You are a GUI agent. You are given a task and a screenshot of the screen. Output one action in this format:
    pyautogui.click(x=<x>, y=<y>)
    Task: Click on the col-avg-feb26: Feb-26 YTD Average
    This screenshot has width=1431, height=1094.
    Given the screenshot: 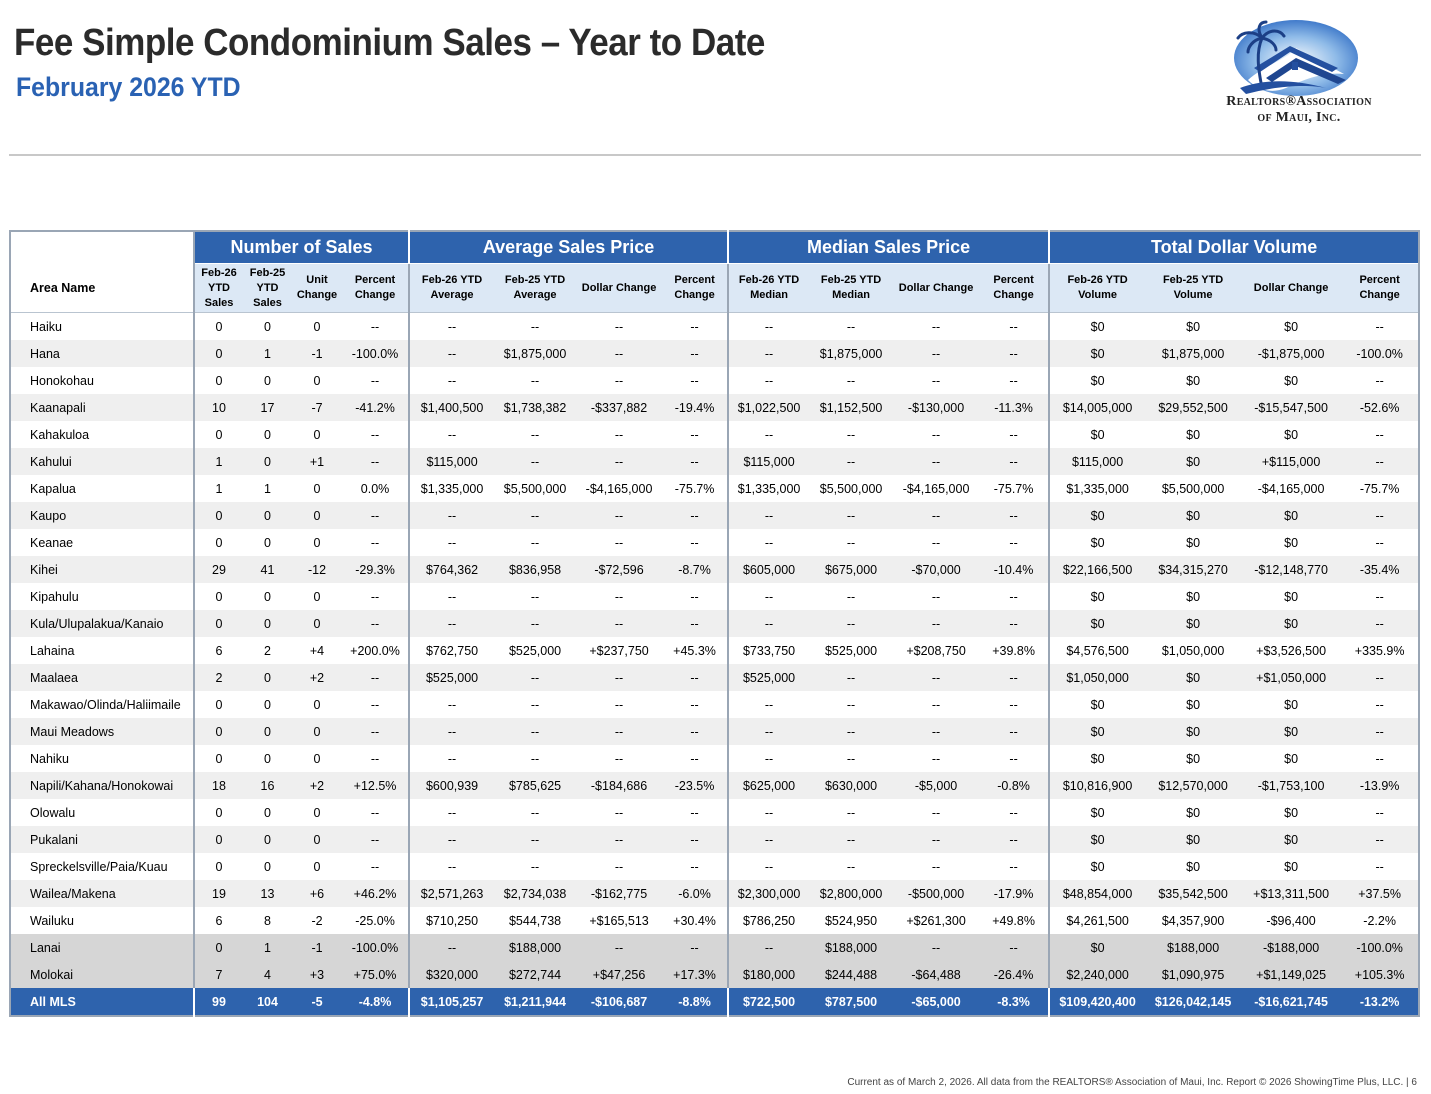 What is the action you would take?
    pyautogui.click(x=452, y=288)
    